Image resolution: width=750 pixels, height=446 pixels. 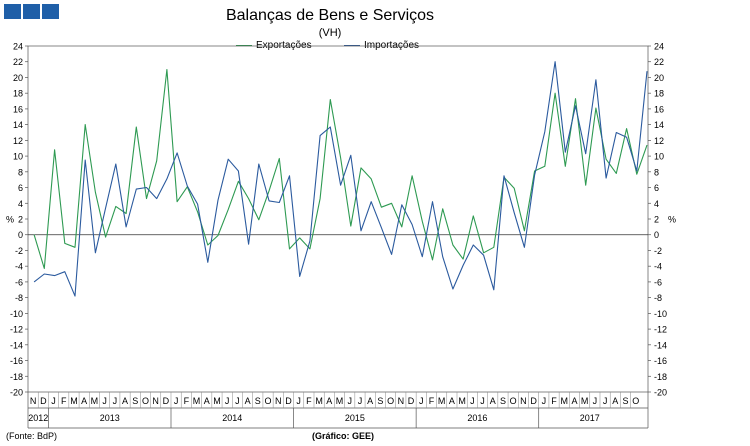 I want to click on y-tick-label-right: 18, so click(x=659, y=94).